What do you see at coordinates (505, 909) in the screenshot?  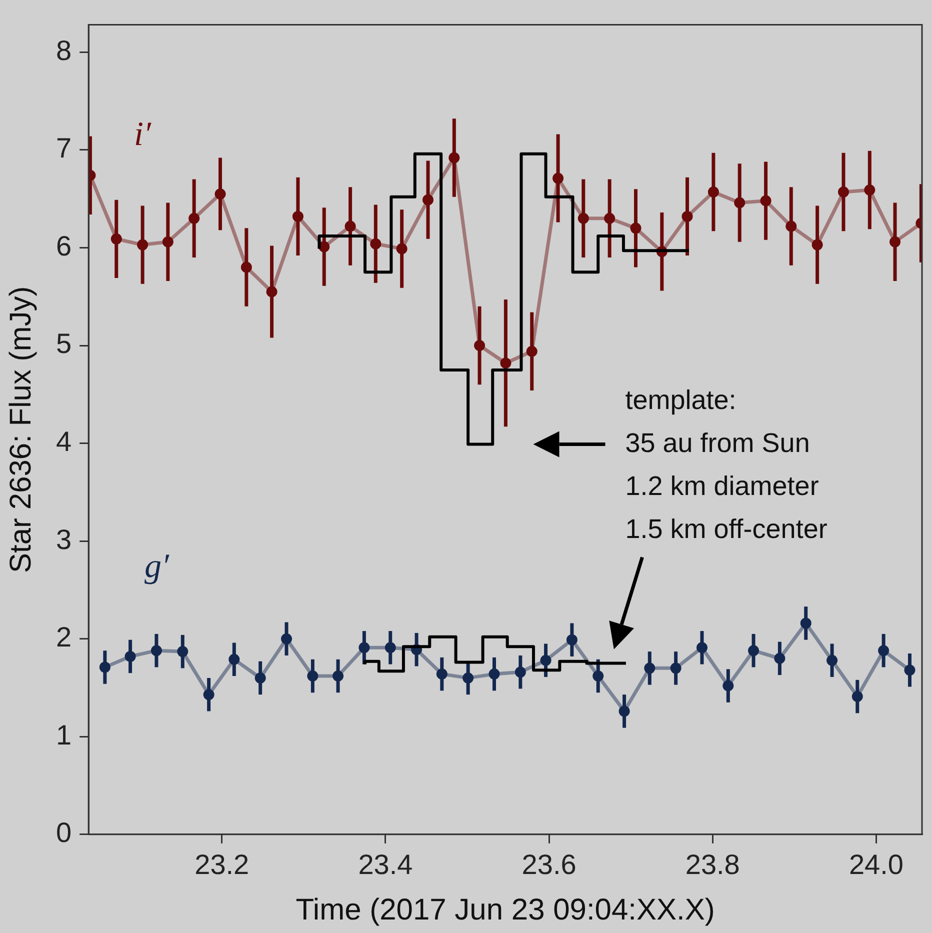 I see `x-axis-title: Time (2017 Jun 23 09:04:XX.X)` at bounding box center [505, 909].